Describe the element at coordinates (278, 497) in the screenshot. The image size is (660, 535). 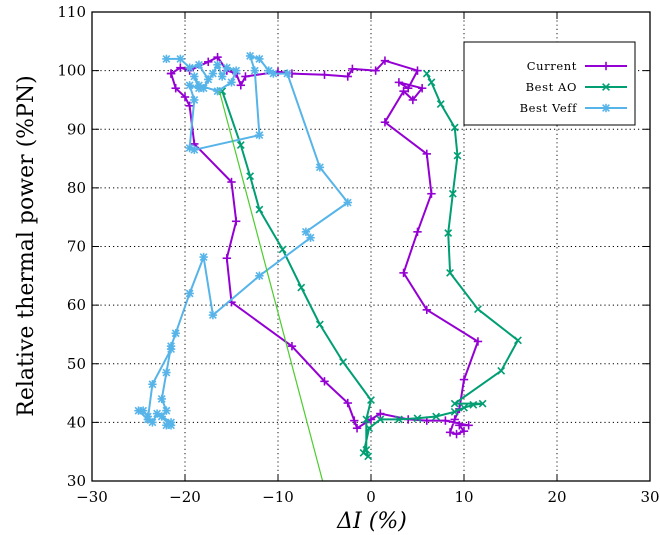
I see `x-tick-label: −10` at that location.